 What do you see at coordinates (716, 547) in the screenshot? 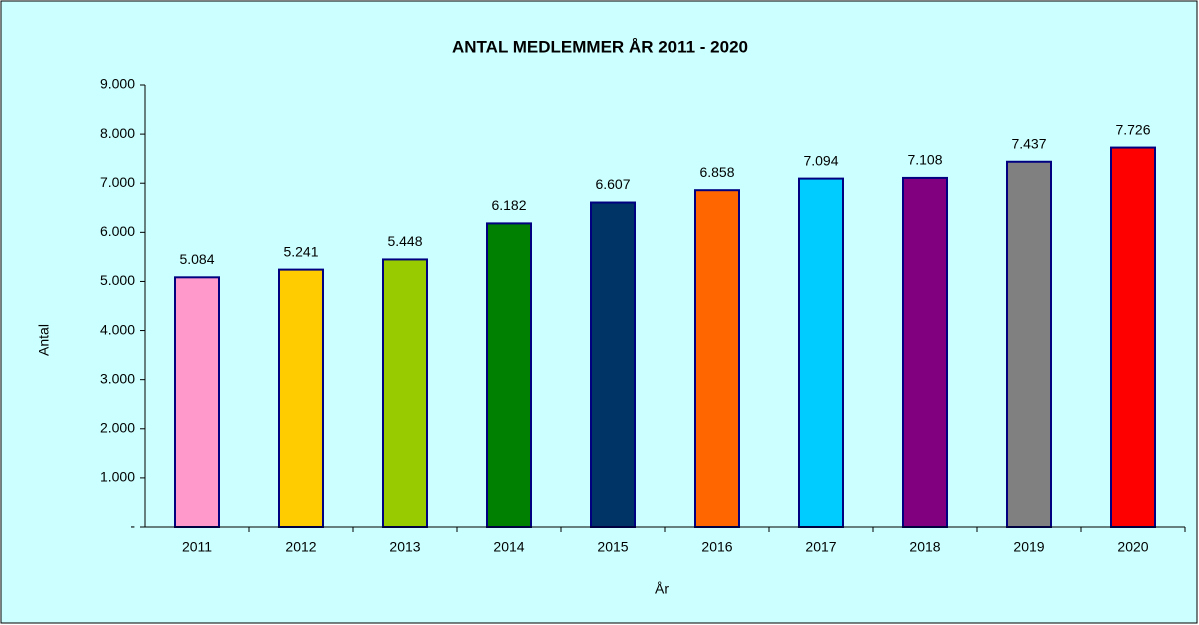
I see `x-tick-label: 2016` at bounding box center [716, 547].